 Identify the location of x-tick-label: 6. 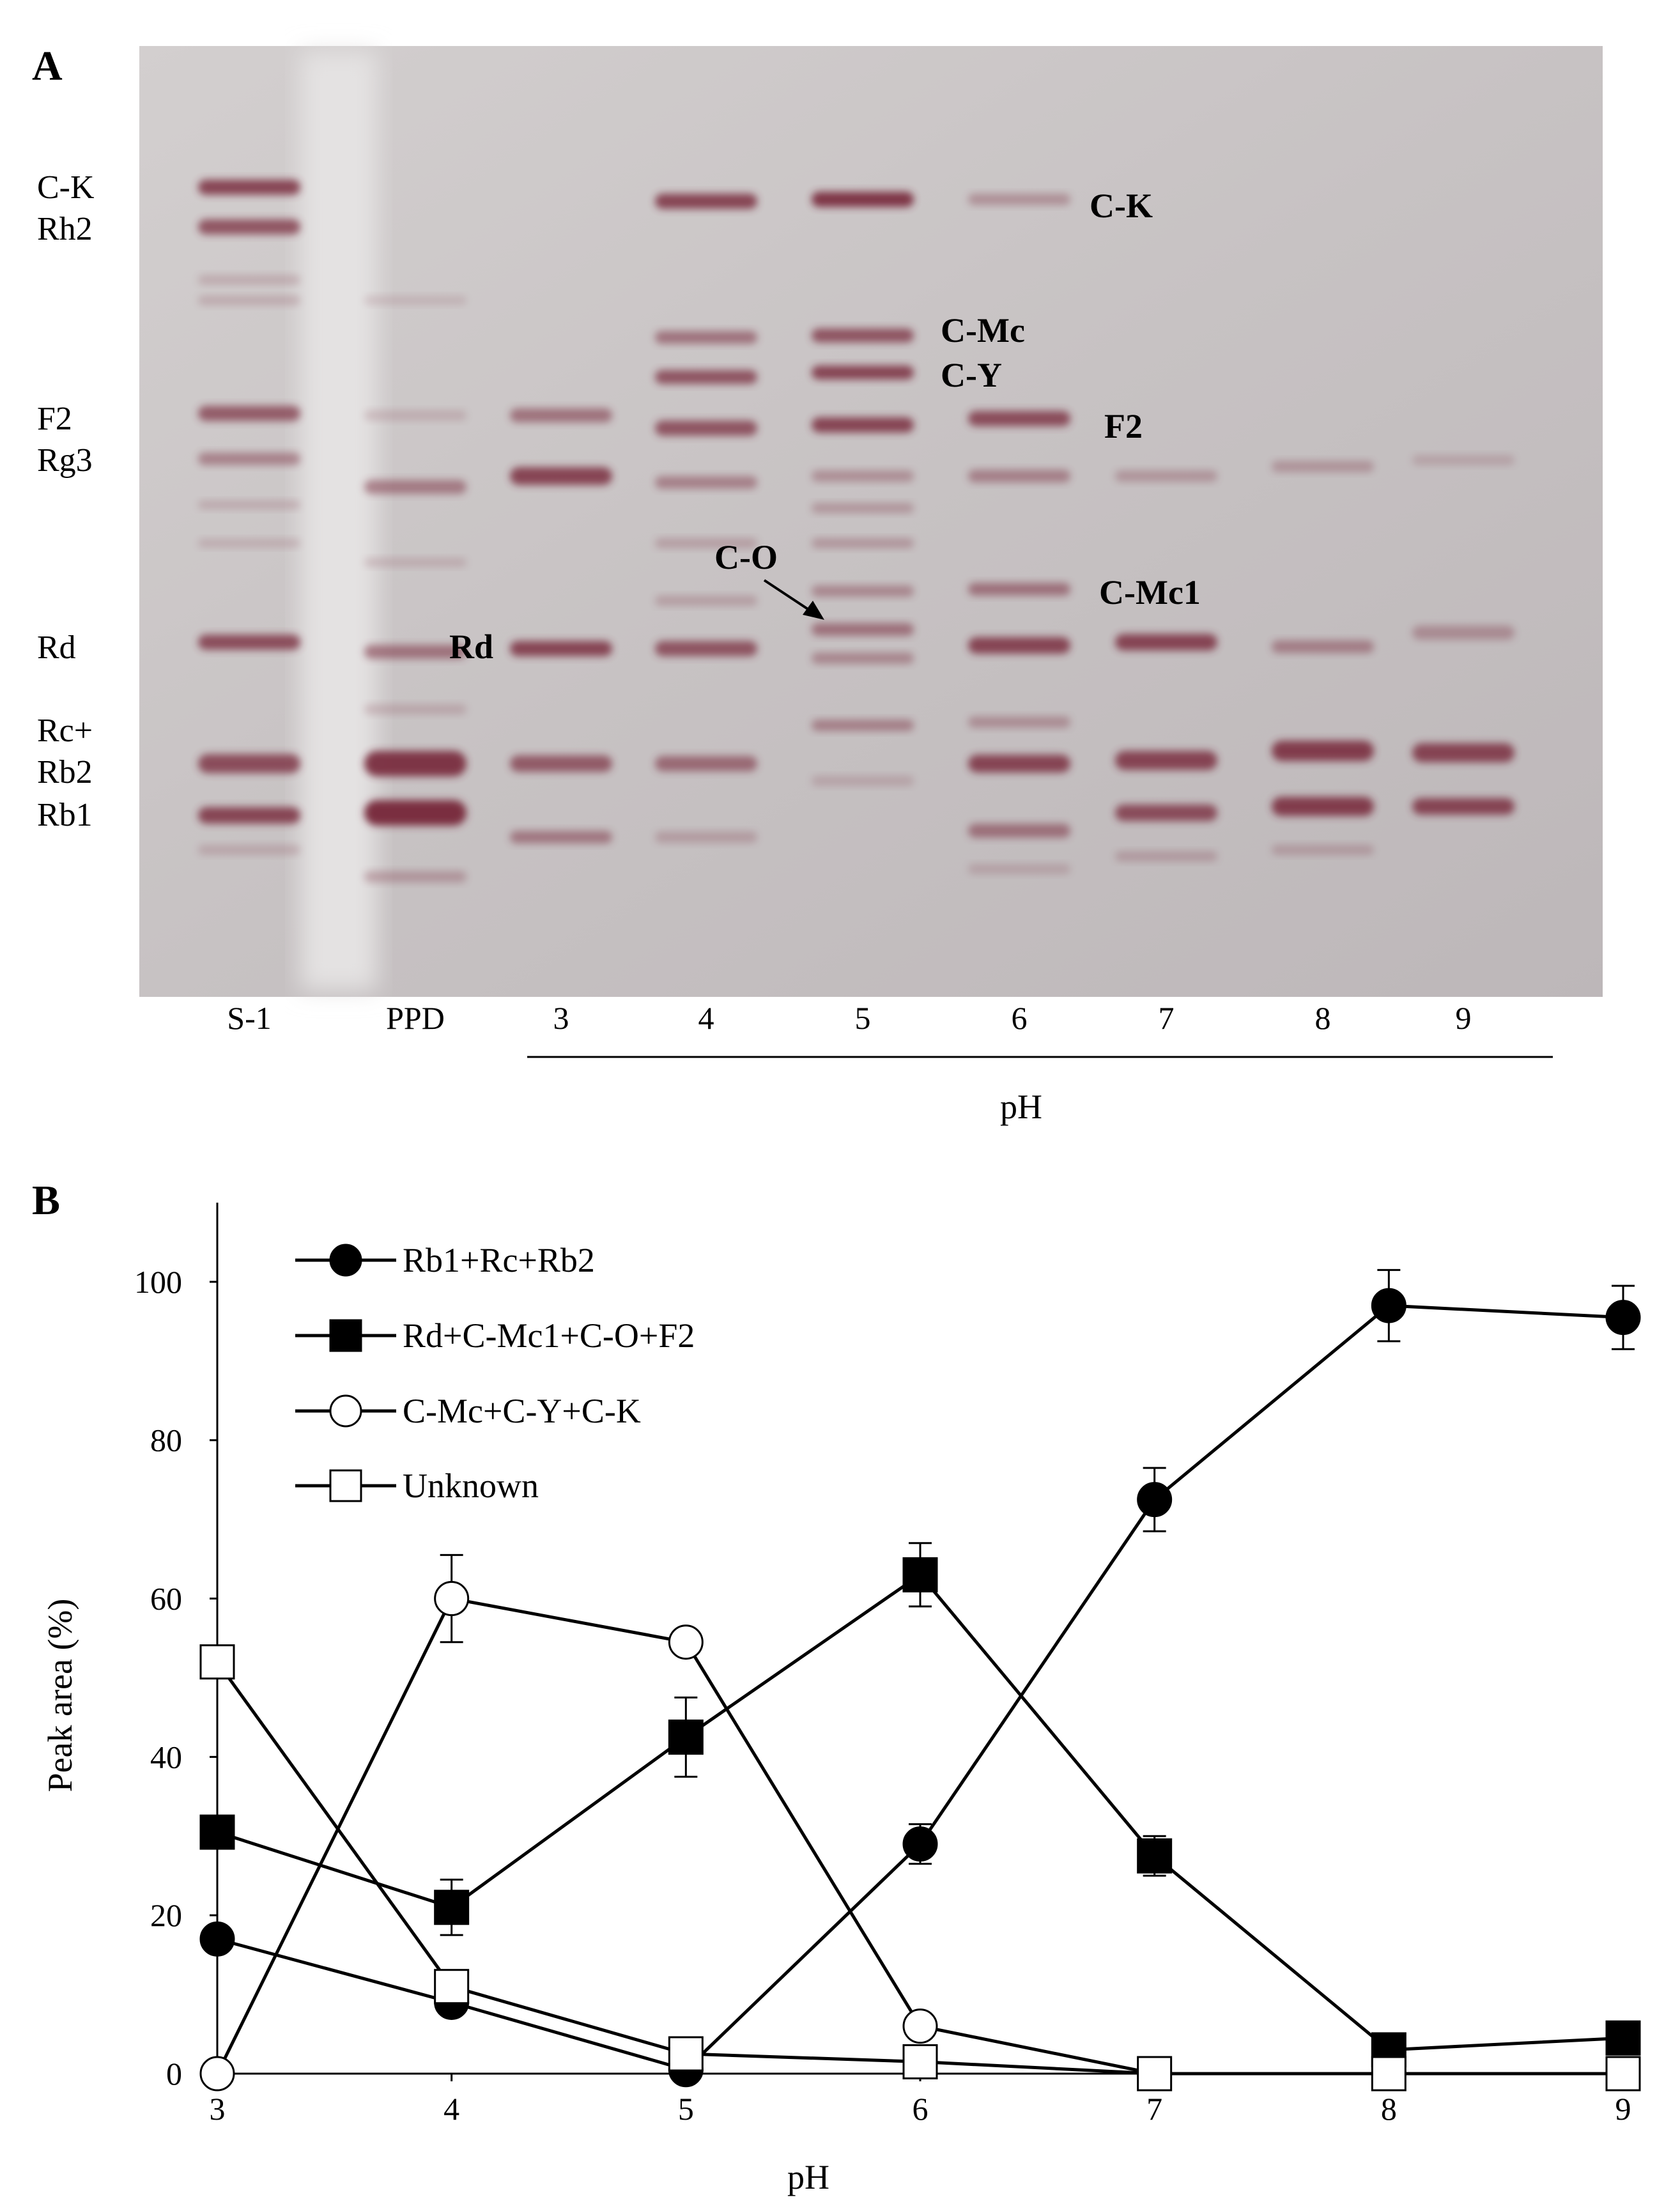
(921, 2109).